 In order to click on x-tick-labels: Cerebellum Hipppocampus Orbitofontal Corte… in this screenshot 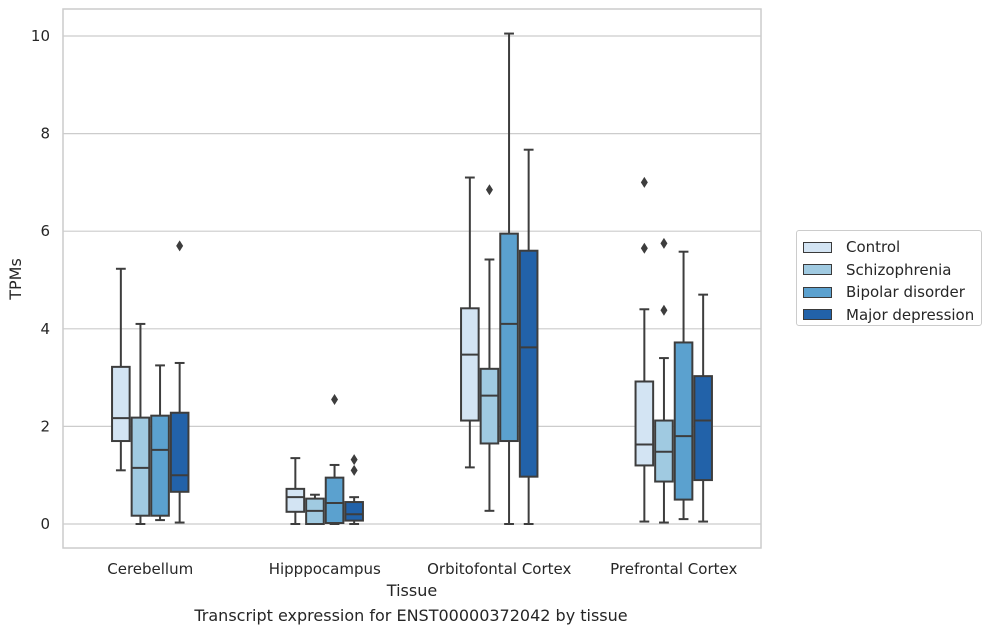, I will do `click(422, 569)`.